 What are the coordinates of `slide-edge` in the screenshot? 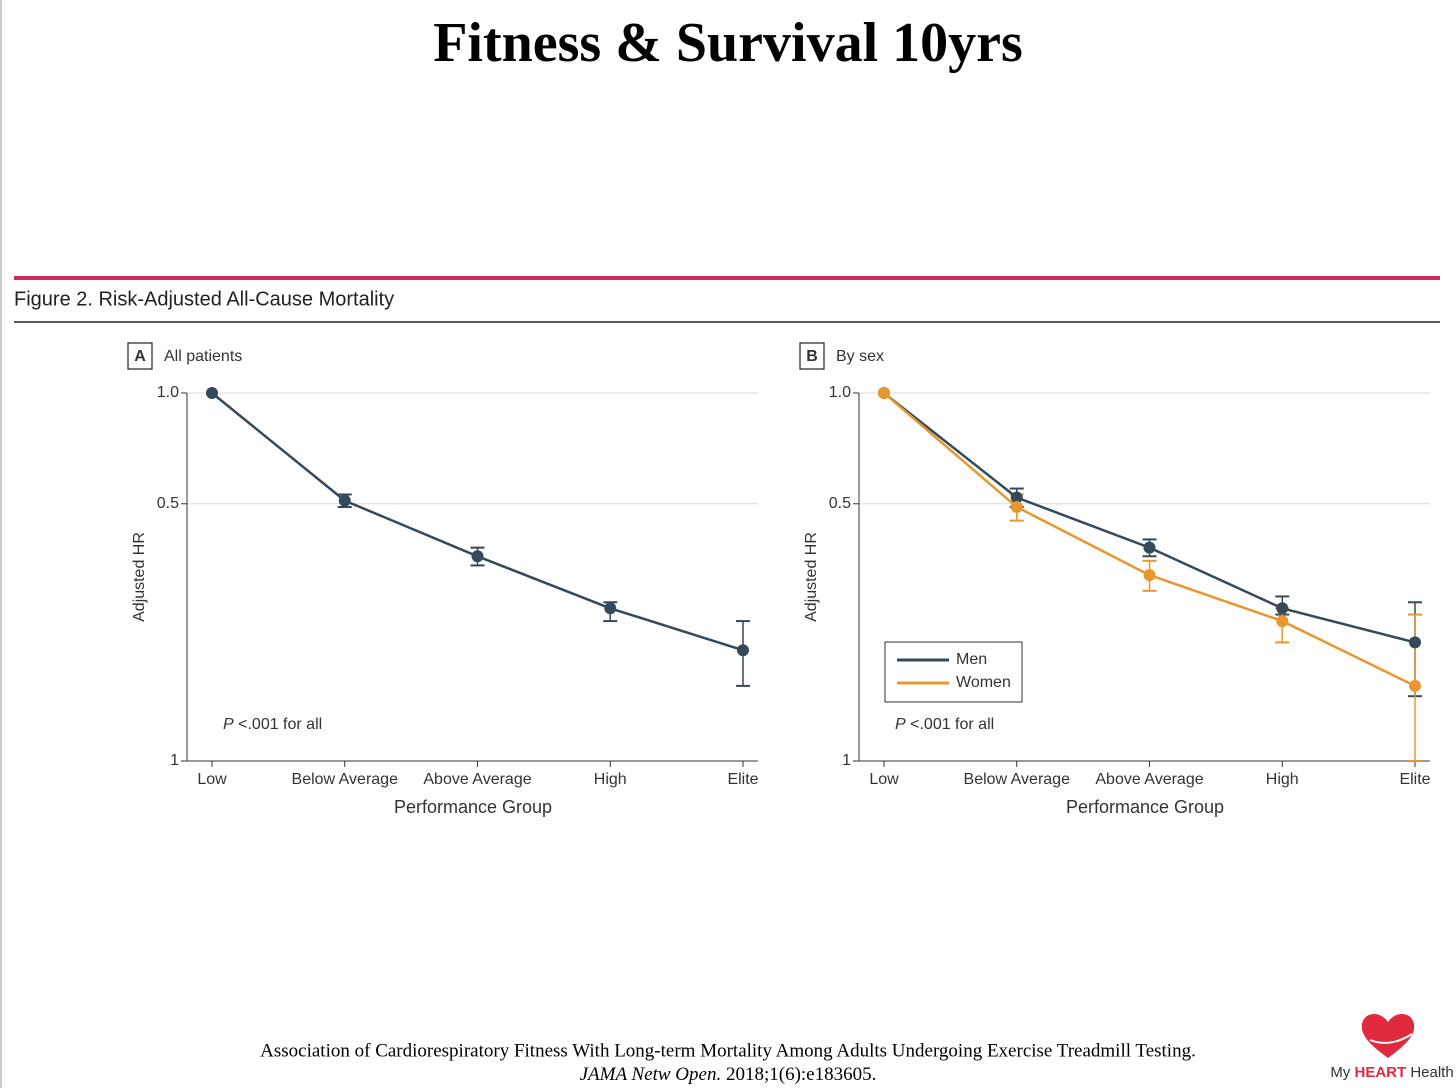 It's located at (1, 544).